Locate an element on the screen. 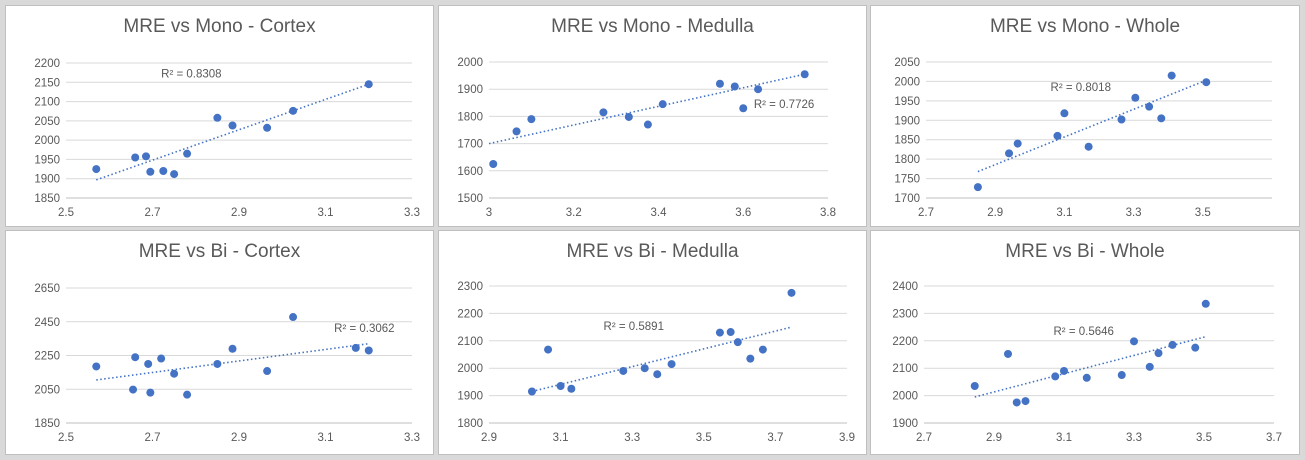  chart-title: MRE vs Bi - Cortex is located at coordinates (219, 251).